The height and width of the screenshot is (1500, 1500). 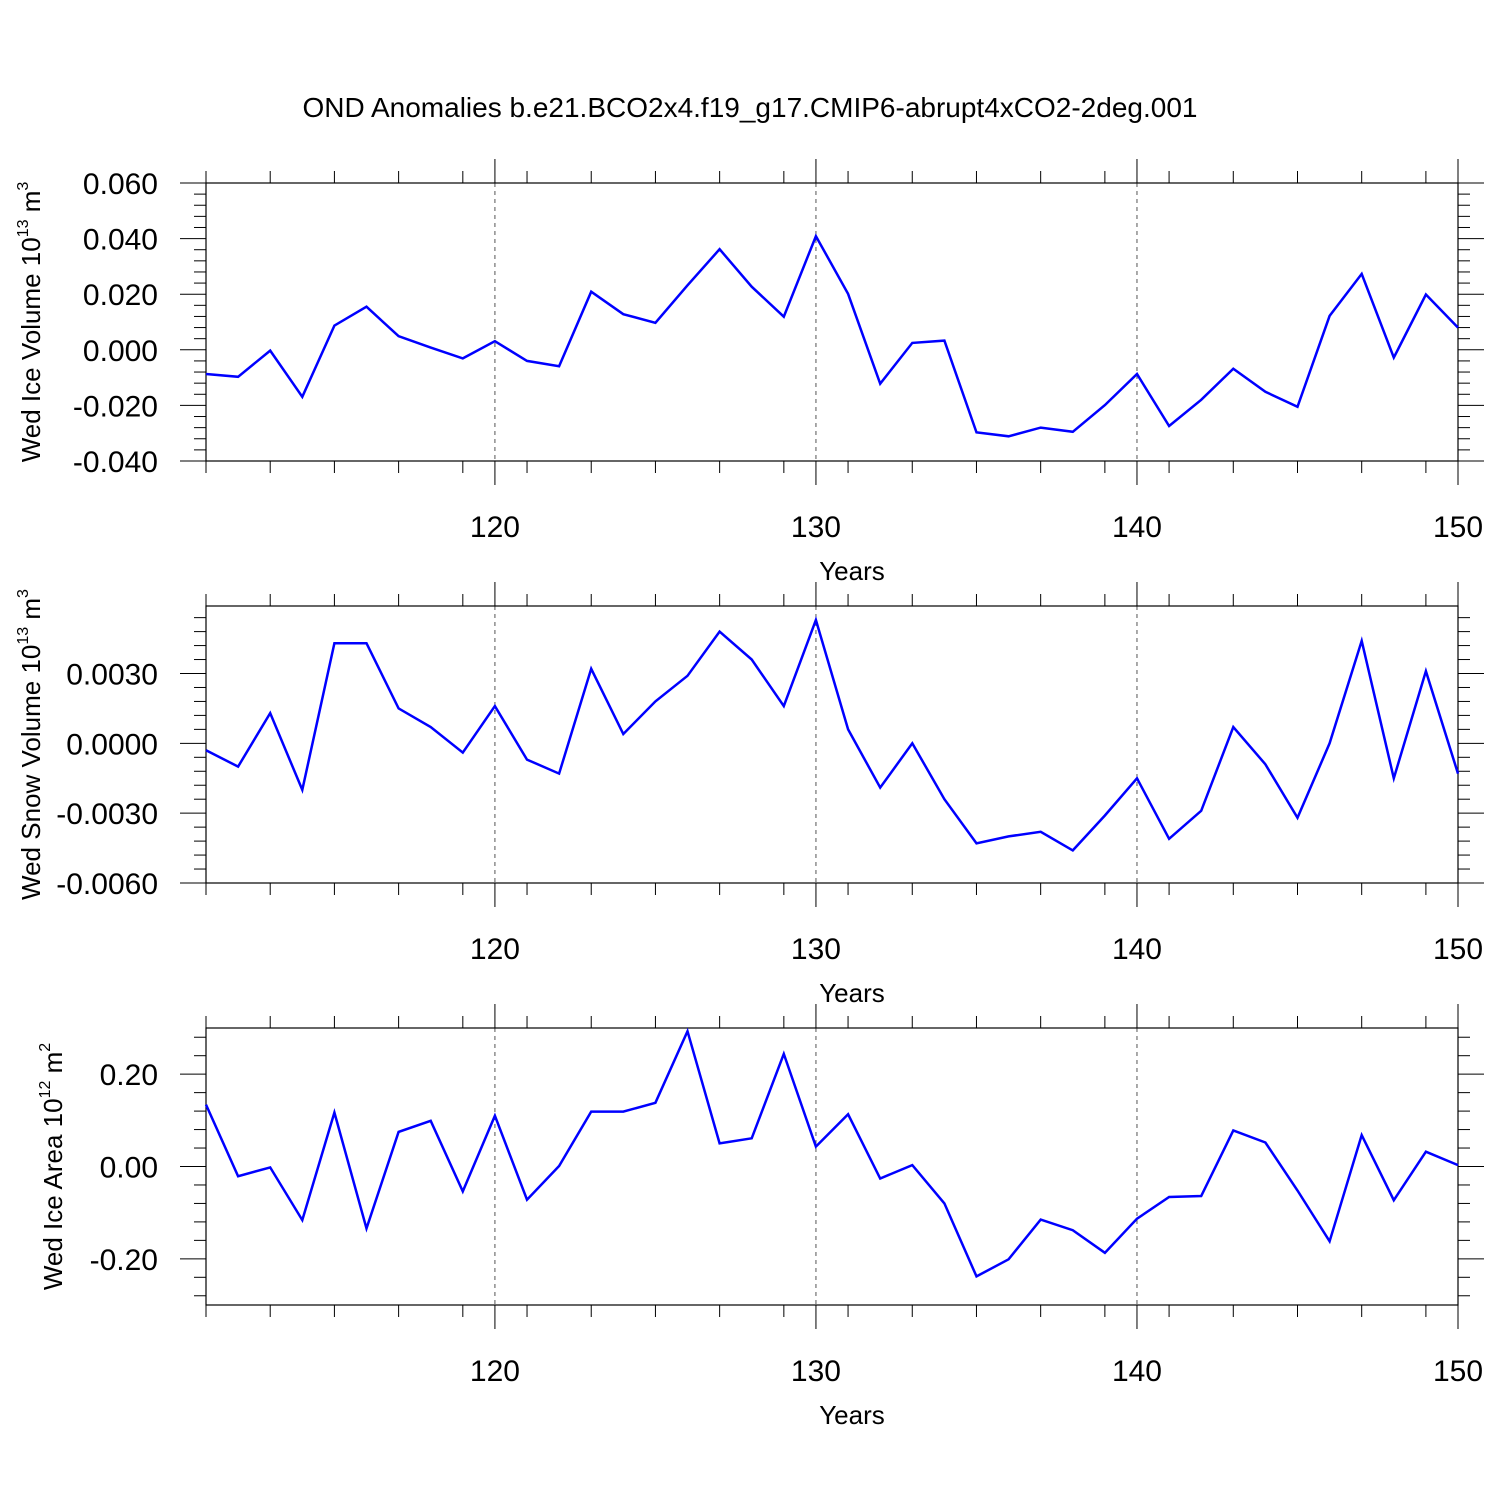 I want to click on y-tick-label: 0.020, so click(x=120, y=295).